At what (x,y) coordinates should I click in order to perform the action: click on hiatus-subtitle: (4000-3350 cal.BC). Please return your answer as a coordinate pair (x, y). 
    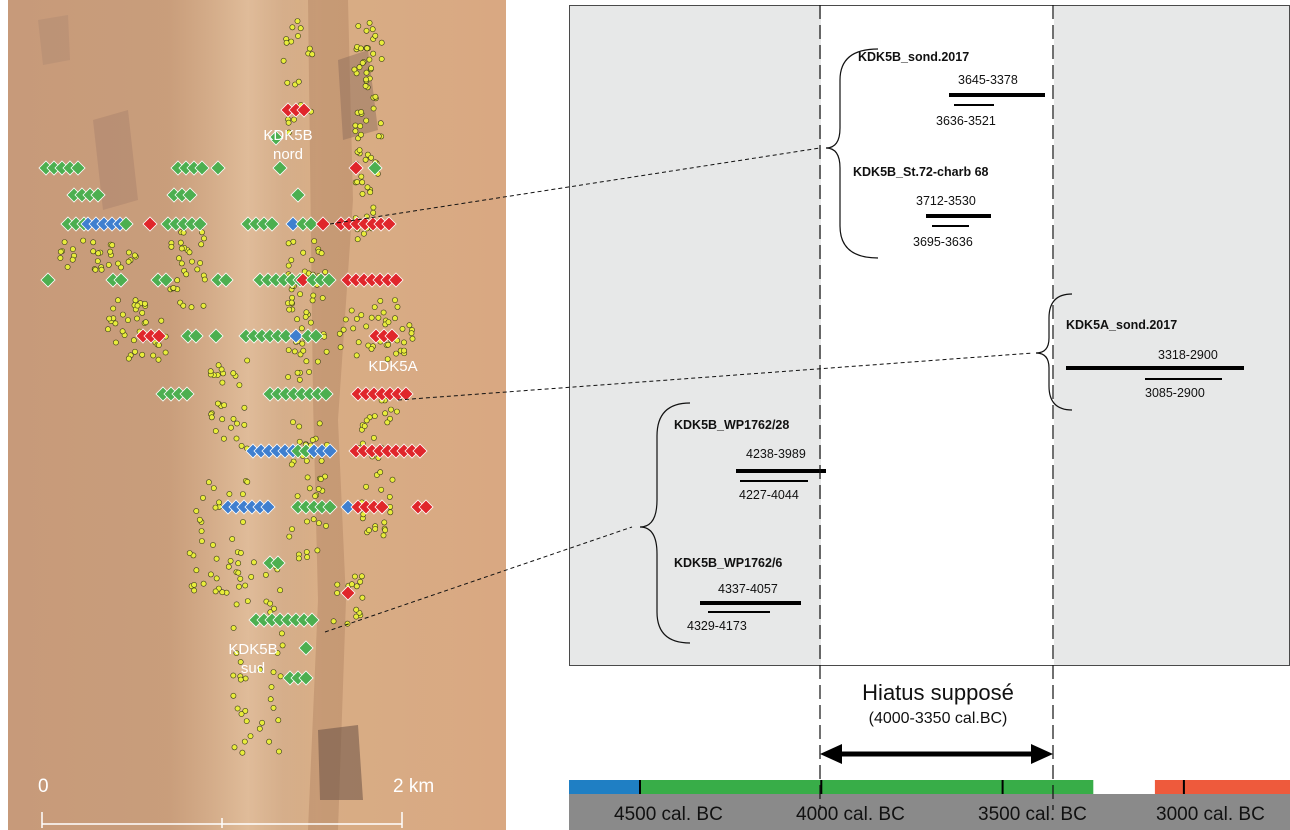
    Looking at the image, I should click on (938, 718).